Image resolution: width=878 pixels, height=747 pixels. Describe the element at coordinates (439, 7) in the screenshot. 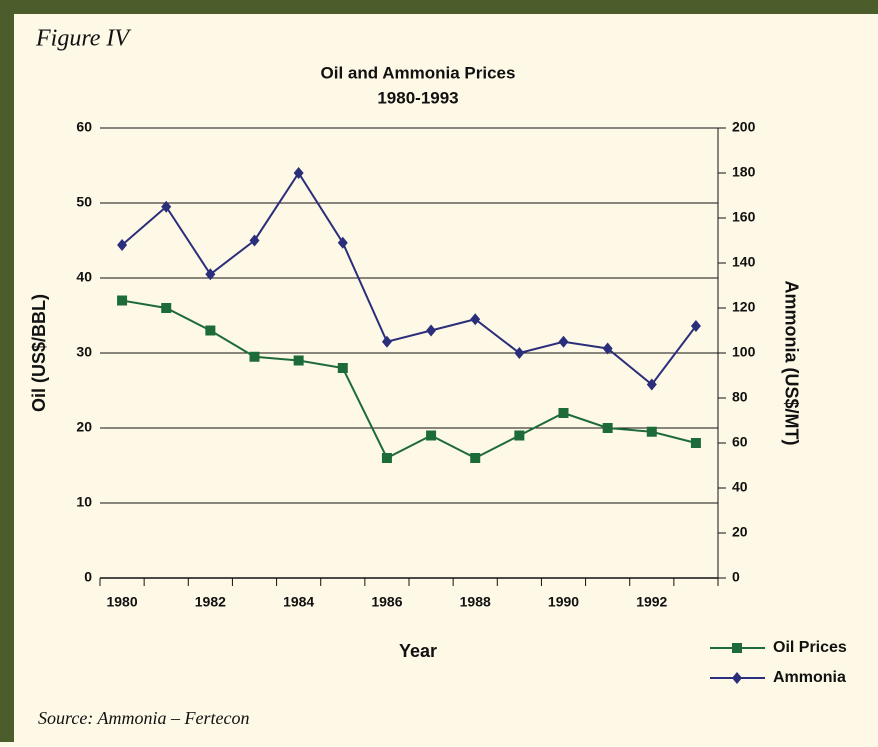

I see `top-border` at that location.